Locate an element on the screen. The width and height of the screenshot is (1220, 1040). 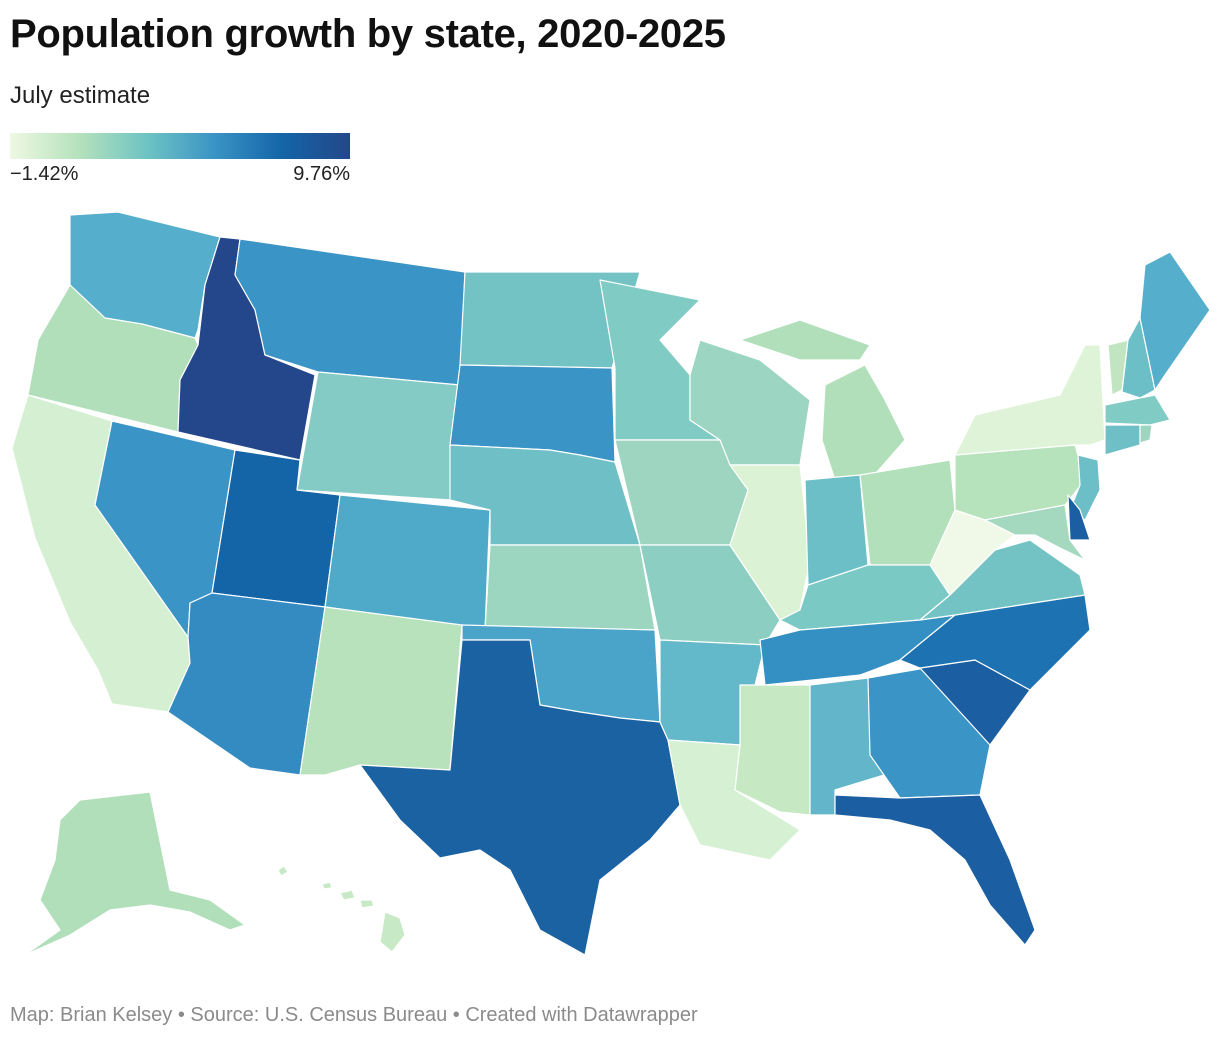
color-legend: −1.42% 9.76% is located at coordinates (180, 162).